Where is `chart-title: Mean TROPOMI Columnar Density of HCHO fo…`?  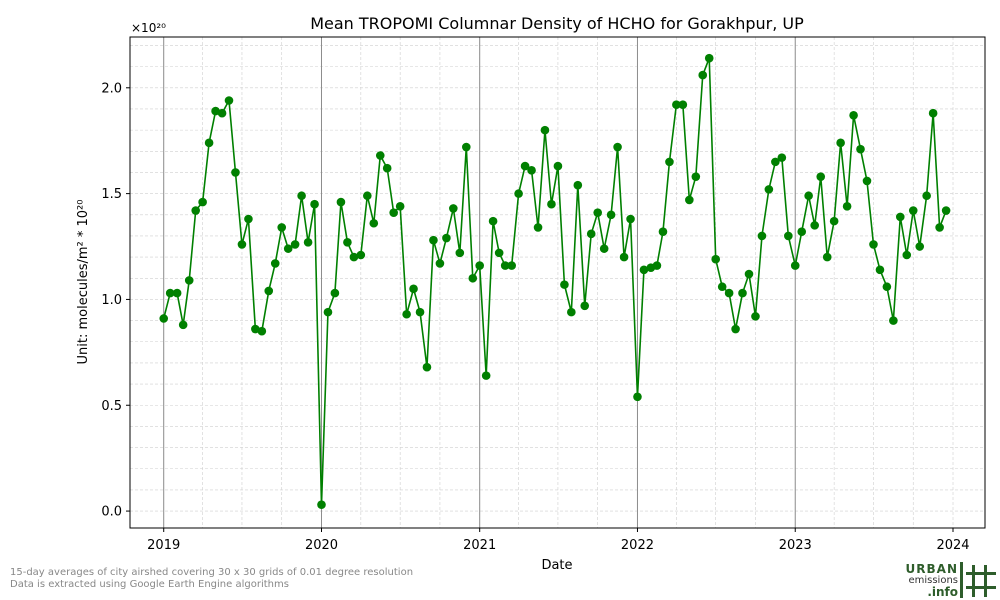 chart-title: Mean TROPOMI Columnar Density of HCHO fo… is located at coordinates (557, 23).